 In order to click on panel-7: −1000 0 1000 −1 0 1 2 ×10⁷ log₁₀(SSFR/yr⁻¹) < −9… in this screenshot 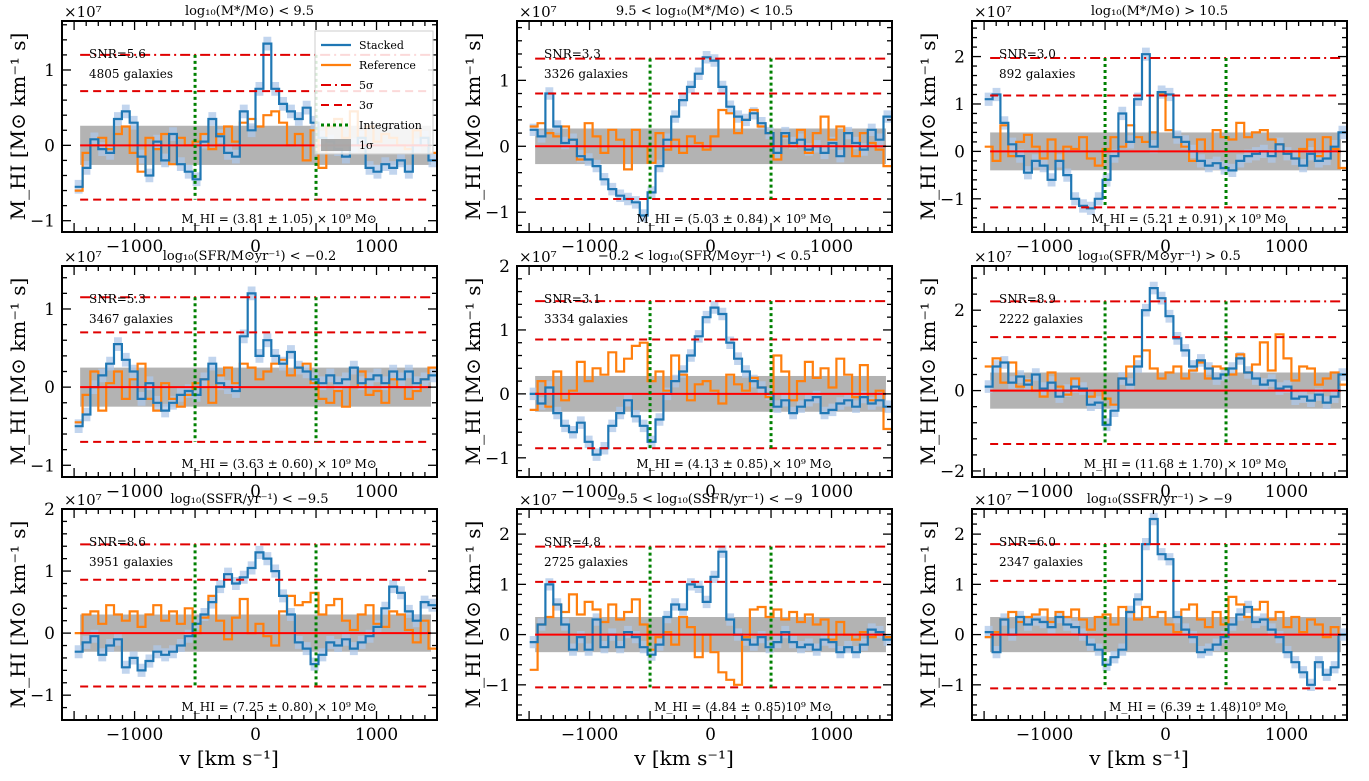, I will do `click(222, 630)`.